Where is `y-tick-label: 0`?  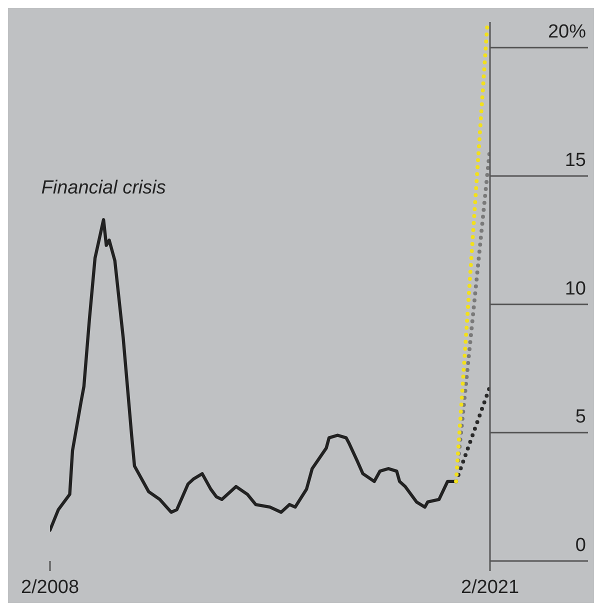 y-tick-label: 0 is located at coordinates (580, 545).